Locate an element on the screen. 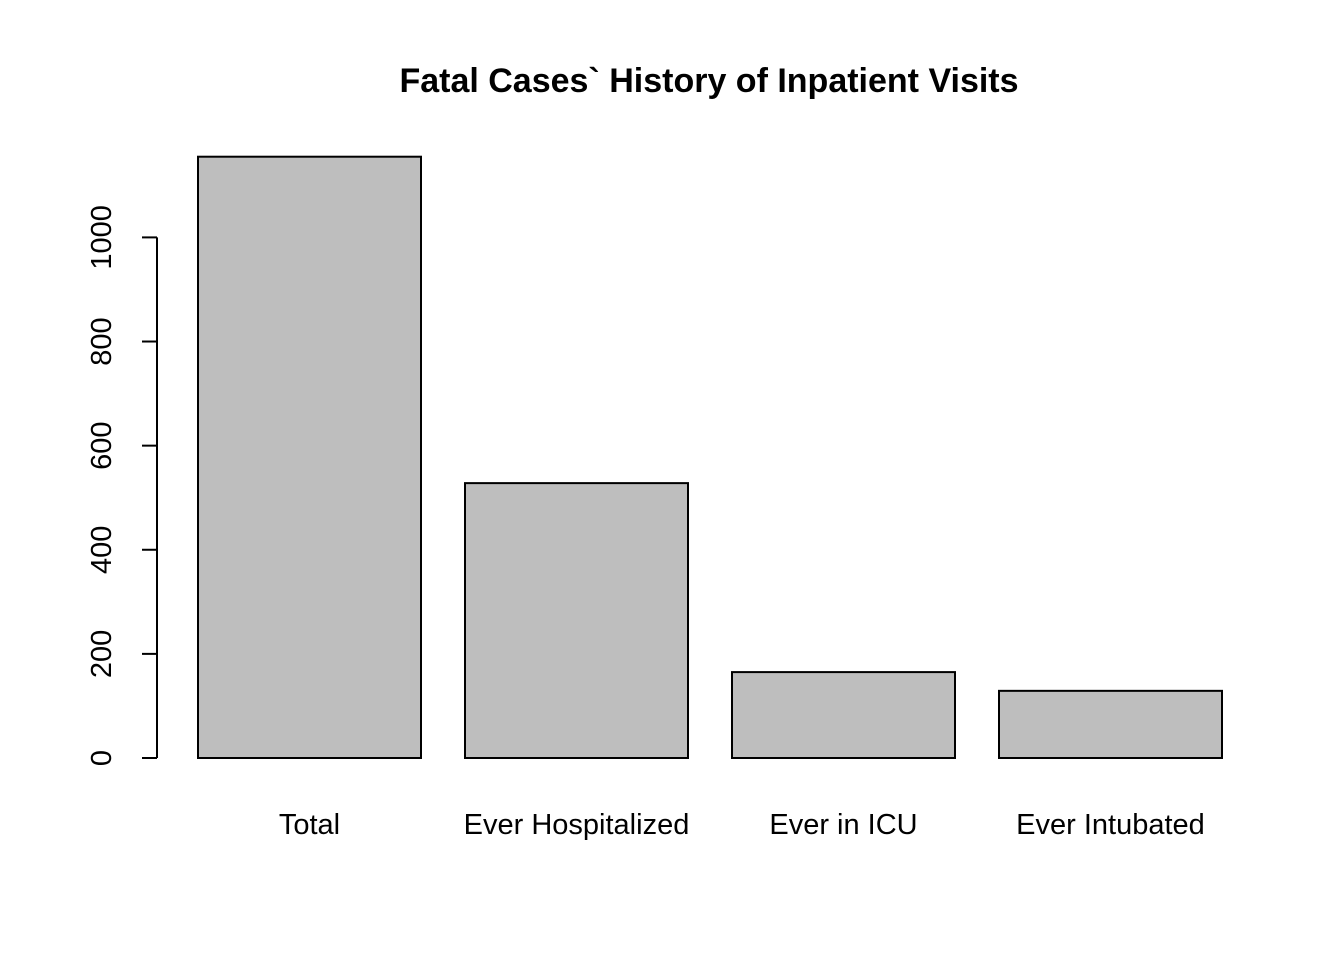 Image resolution: width=1344 pixels, height=960 pixels. category-label-total: Total is located at coordinates (309, 825).